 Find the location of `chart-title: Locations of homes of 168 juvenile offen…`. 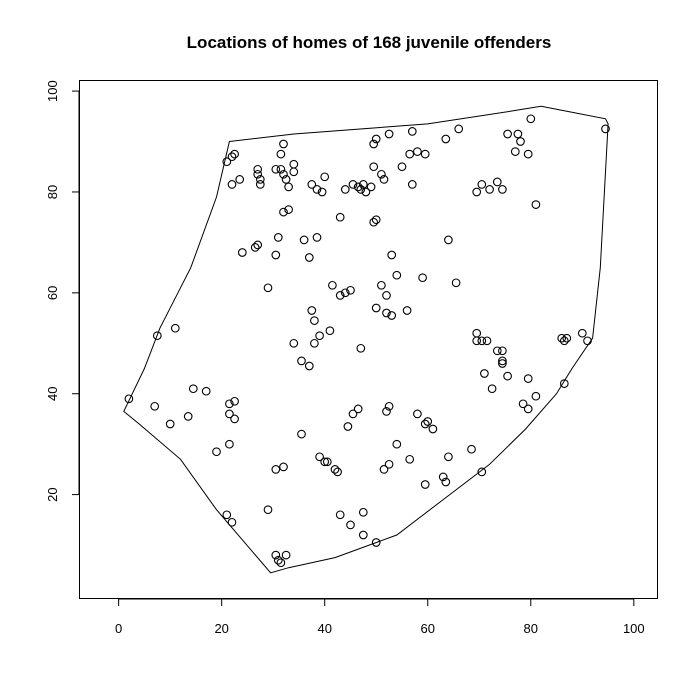

chart-title: Locations of homes of 168 juvenile offen… is located at coordinates (369, 42).